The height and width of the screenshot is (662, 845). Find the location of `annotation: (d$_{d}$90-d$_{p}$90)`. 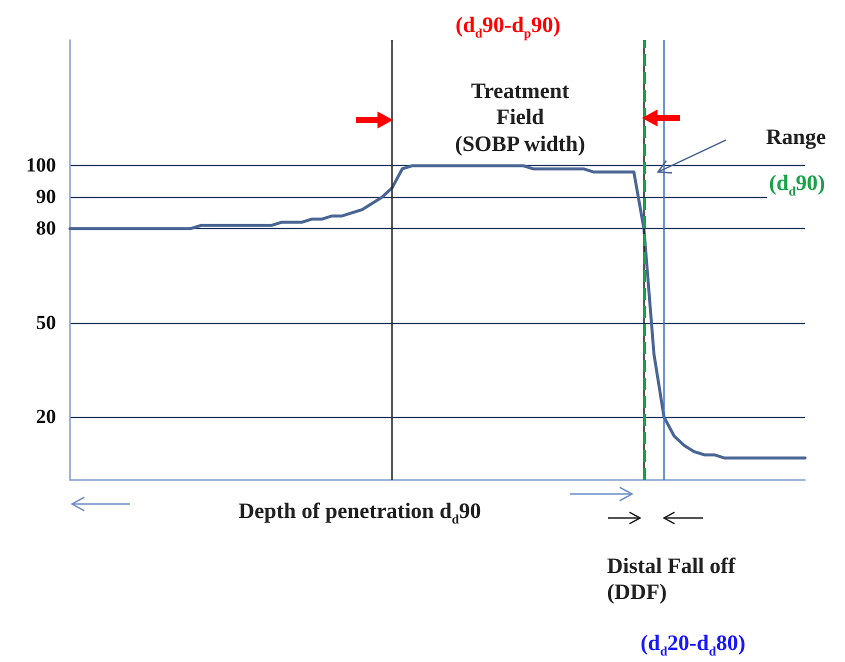

annotation: (d$_{d}$90-d$_{p}$90) is located at coordinates (508, 26).